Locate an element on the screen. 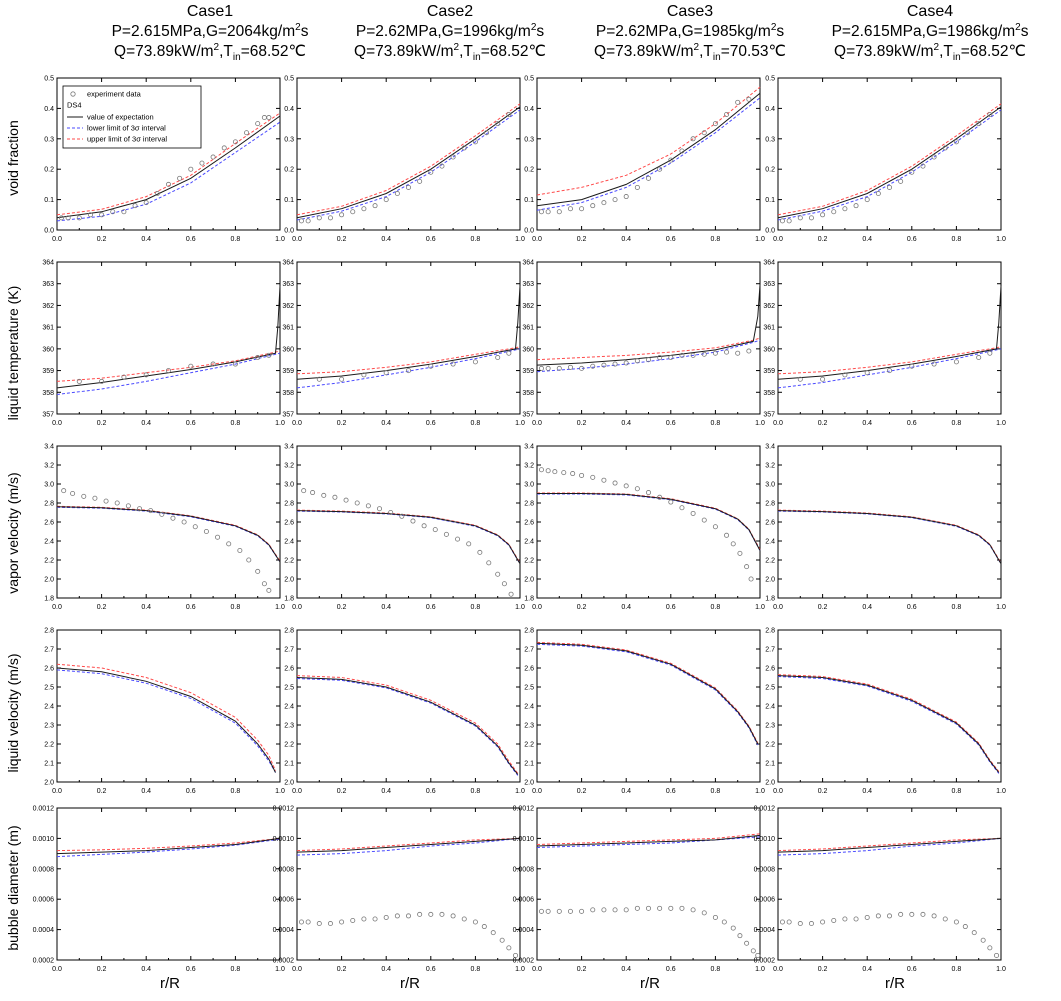 Image resolution: width=1061 pixels, height=1001 pixels. y-tick-label: 0.3 is located at coordinates (289, 139).